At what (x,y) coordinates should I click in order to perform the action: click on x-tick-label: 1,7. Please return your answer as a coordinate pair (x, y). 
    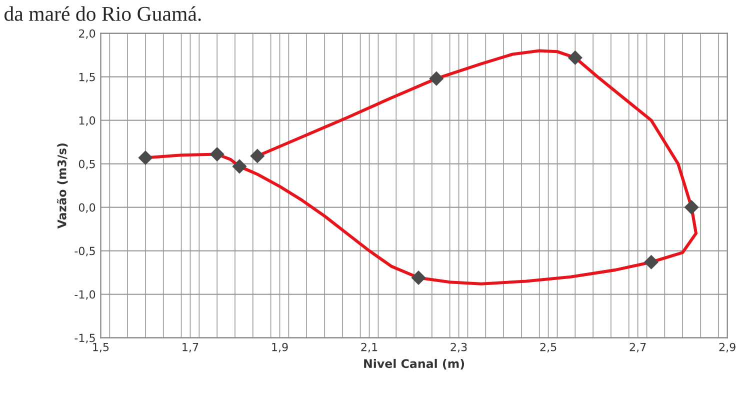
    Looking at the image, I should click on (190, 347).